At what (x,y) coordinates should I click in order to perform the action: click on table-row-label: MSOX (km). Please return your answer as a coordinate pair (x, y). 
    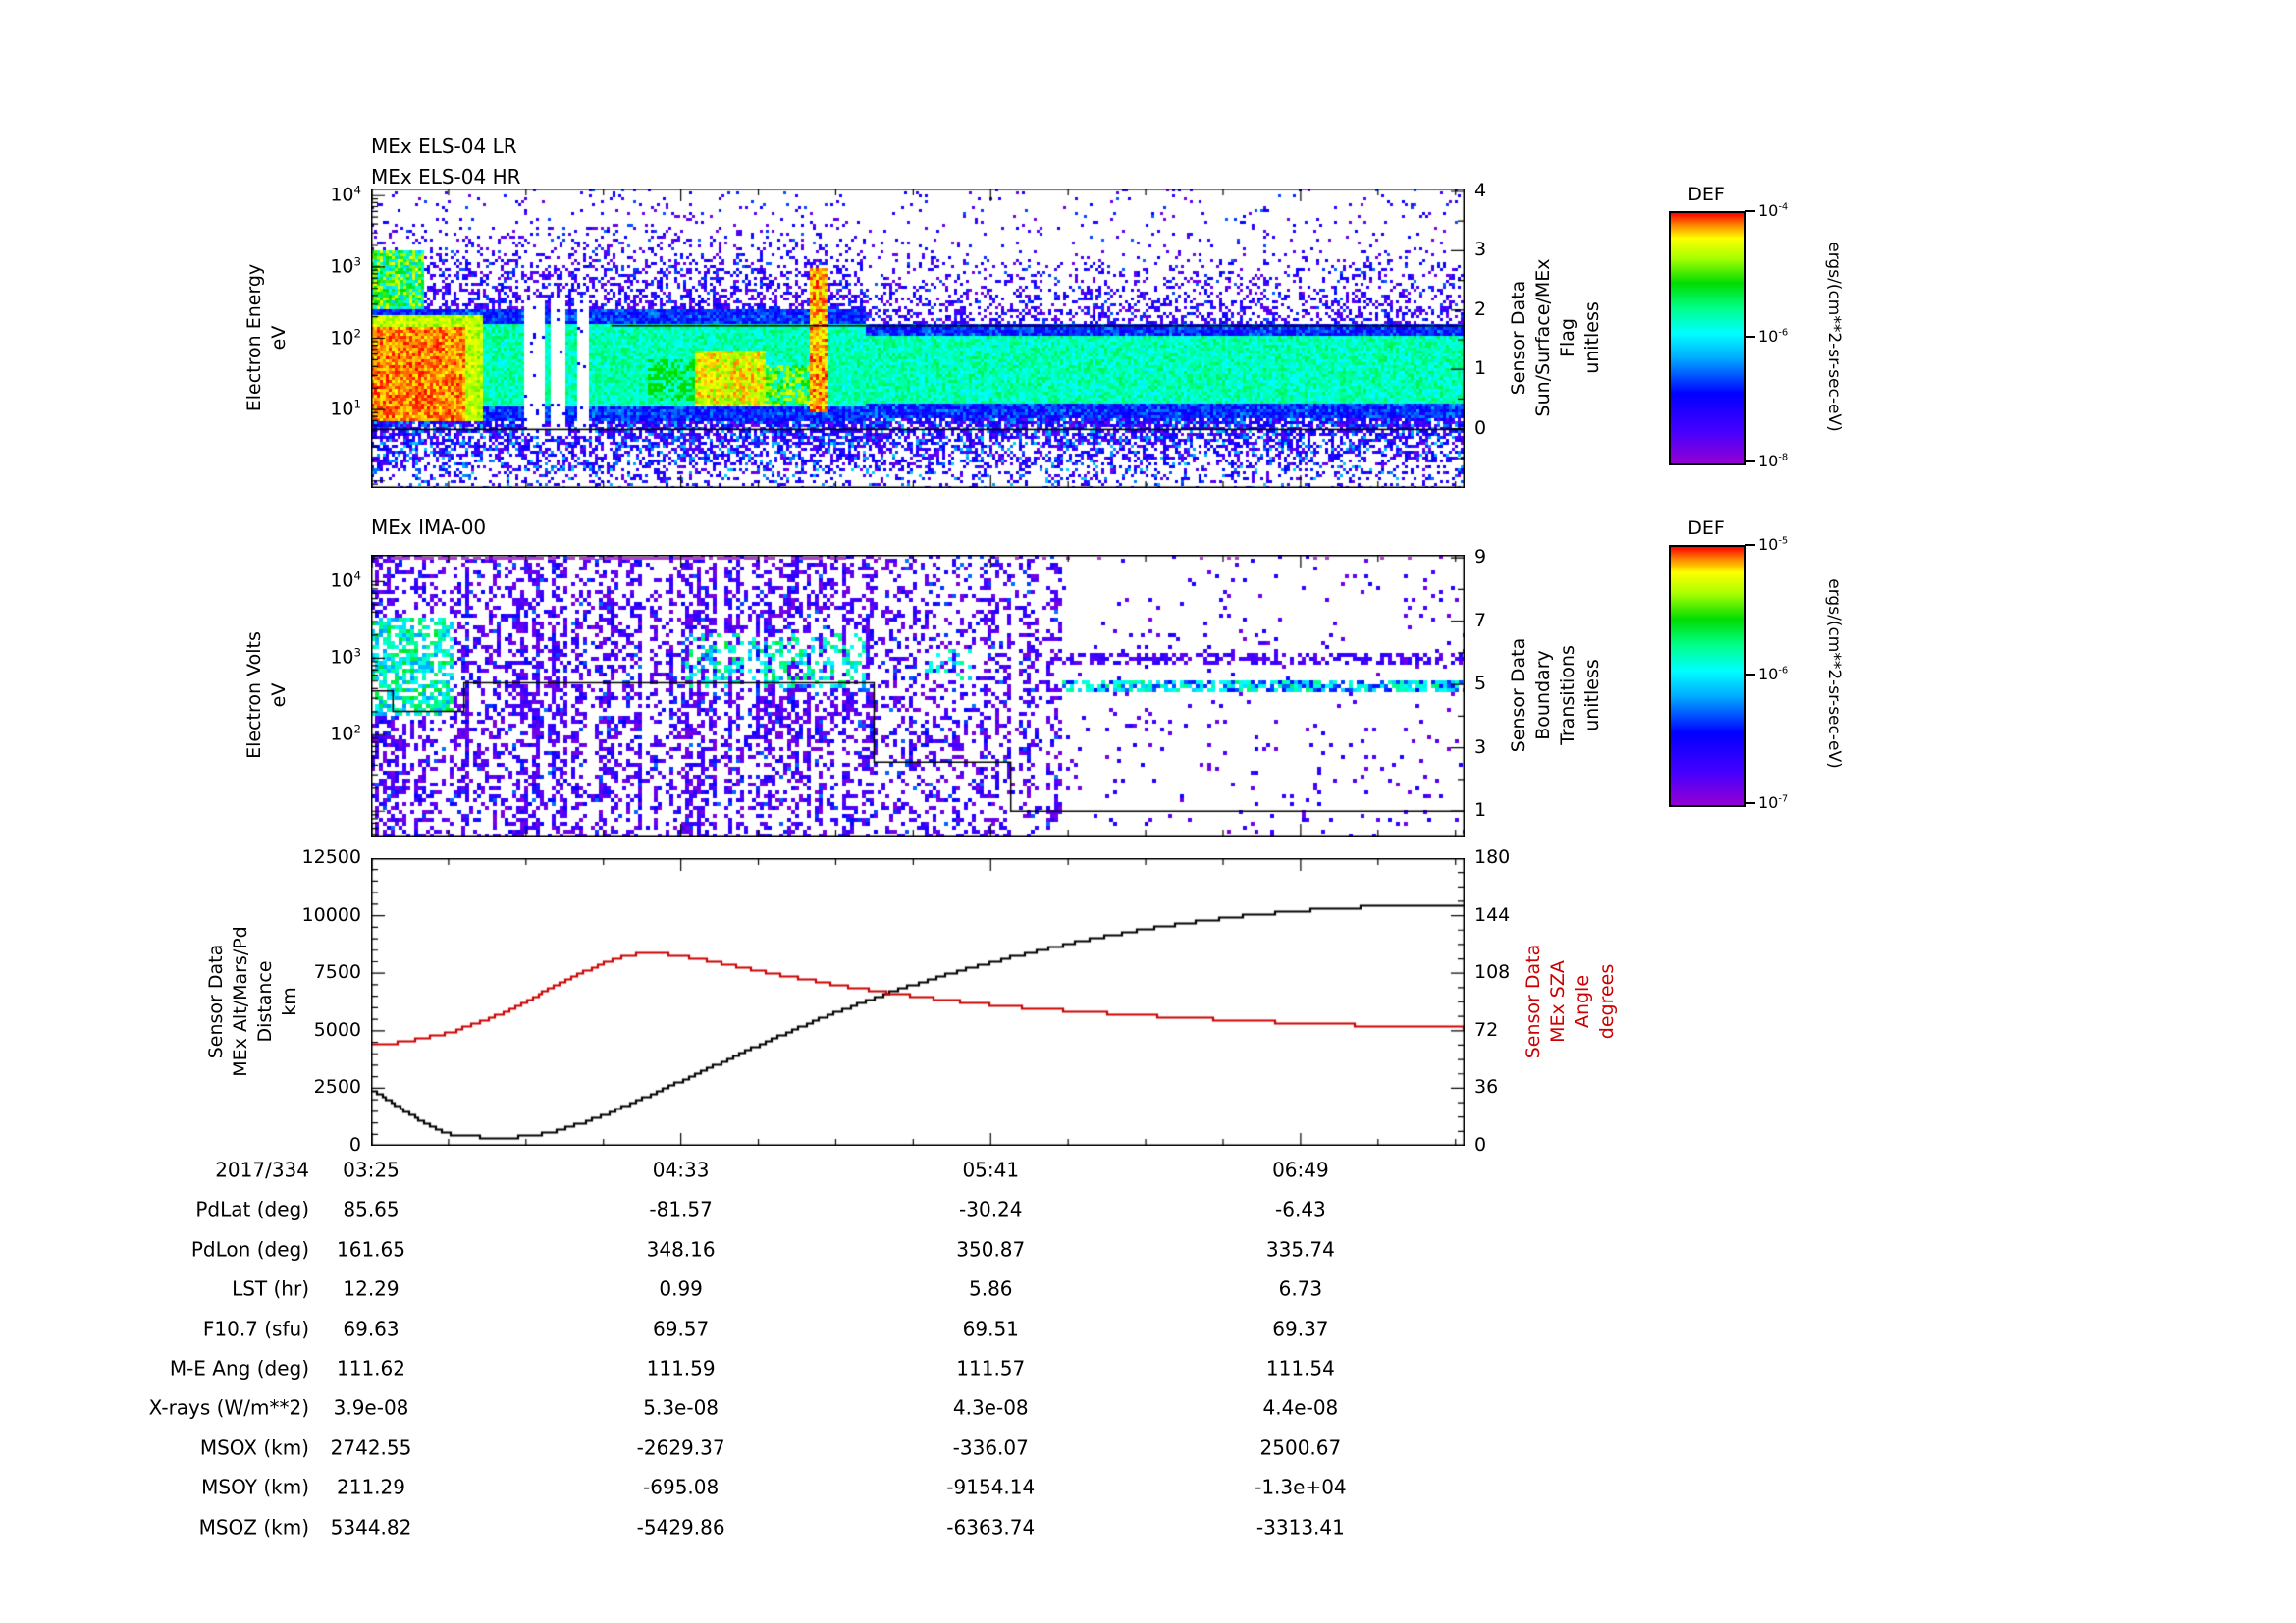
    Looking at the image, I should click on (254, 1448).